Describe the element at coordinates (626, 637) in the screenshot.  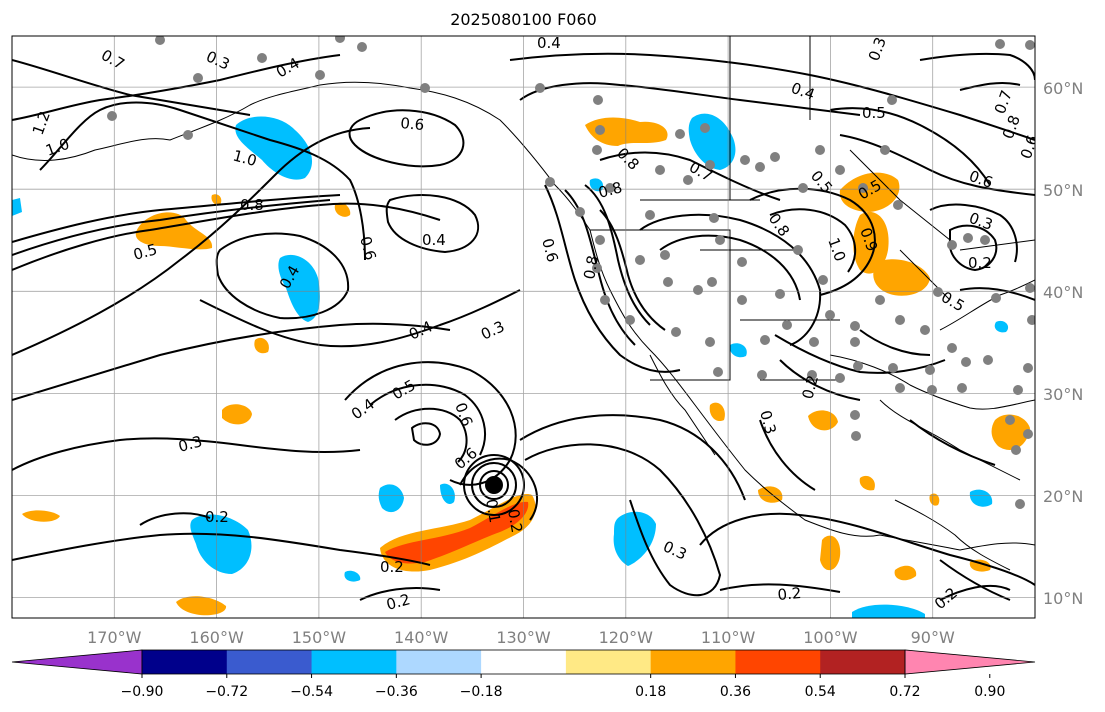
I see `lon-tick-label: 120°W` at that location.